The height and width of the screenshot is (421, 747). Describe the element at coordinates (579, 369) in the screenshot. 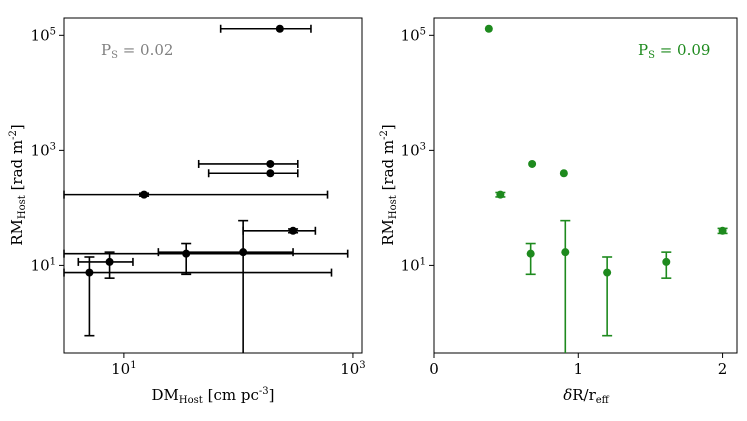

I see `right-x-tick-label: 1` at that location.